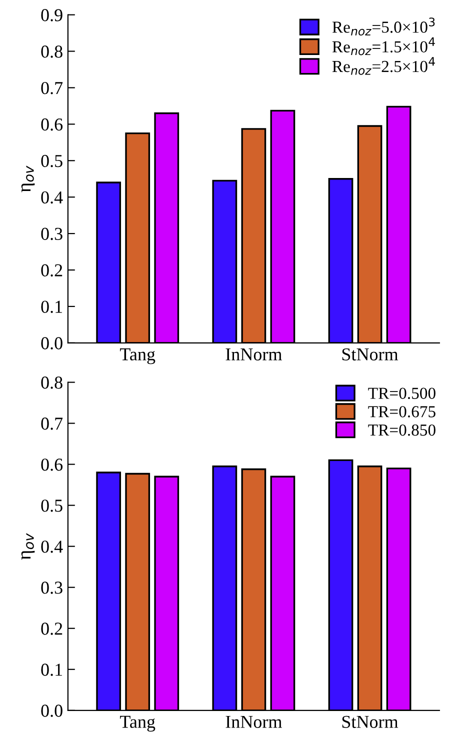 The image size is (453, 740). I want to click on legend-label: Re$_{noz}$=1.5×10$^{4}$, so click(383, 46).